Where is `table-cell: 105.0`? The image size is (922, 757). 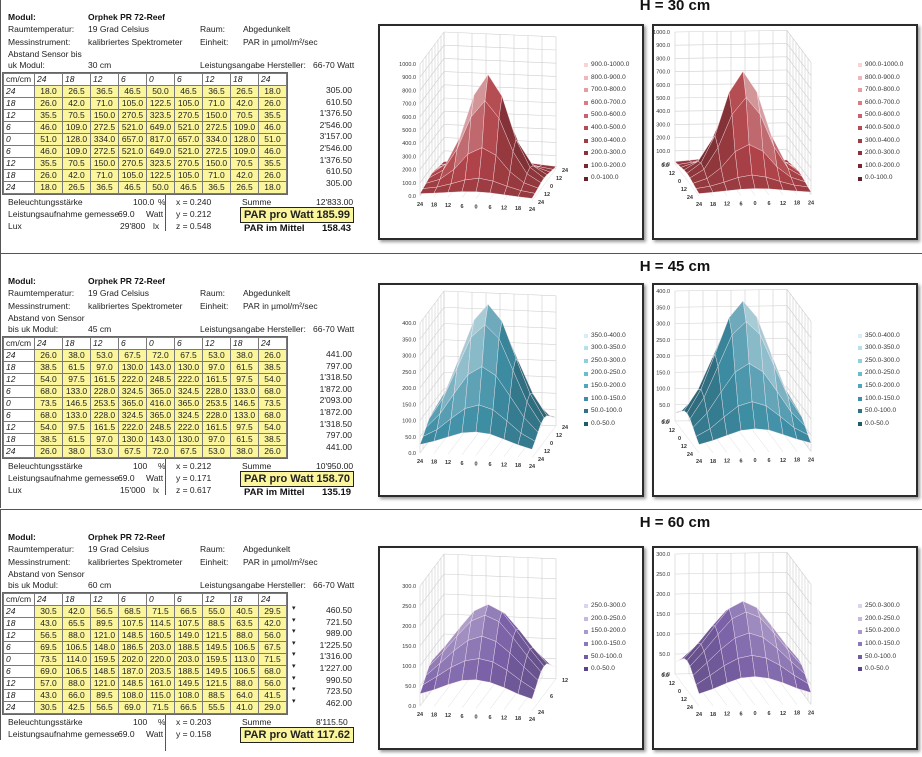
table-cell: 105.0 is located at coordinates (132, 175).